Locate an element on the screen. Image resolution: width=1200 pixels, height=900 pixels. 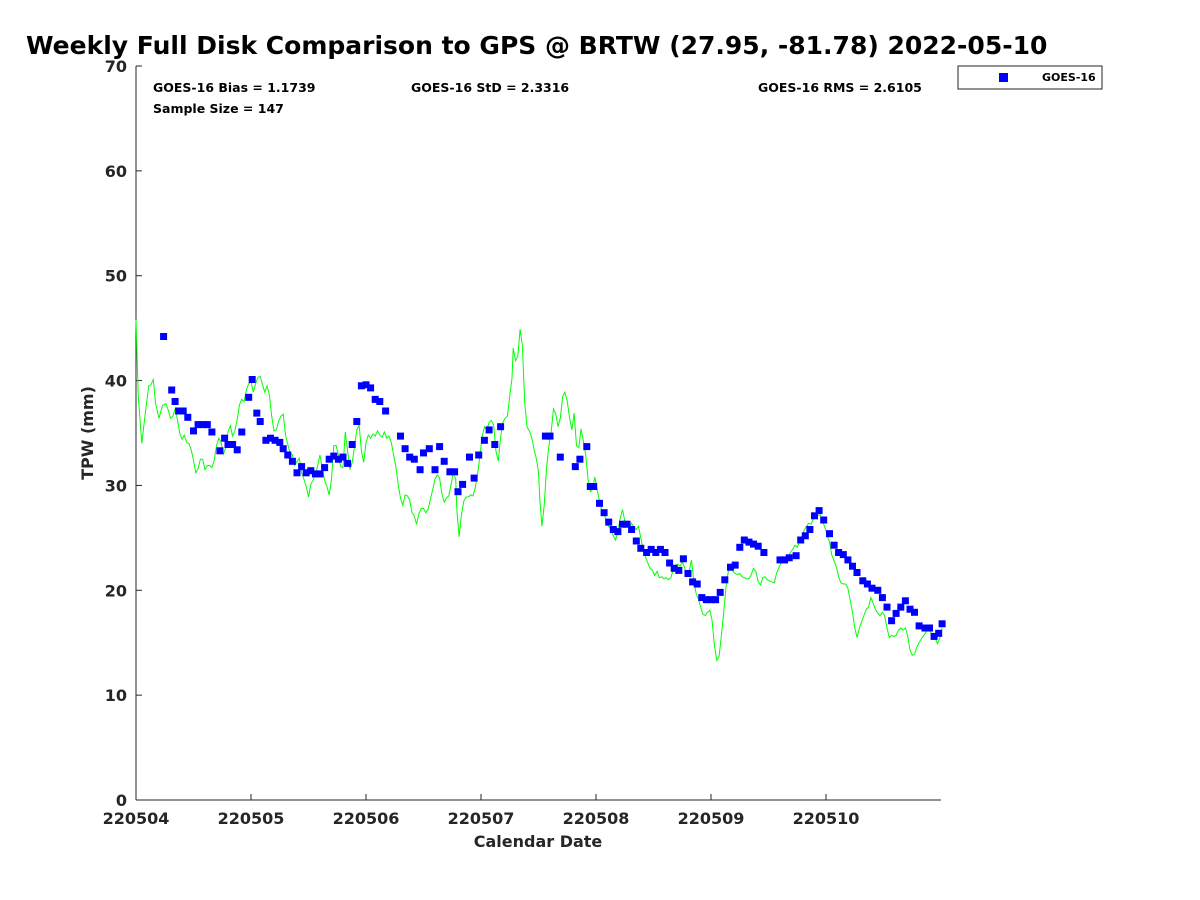
stat-sample-size: Sample Size = 147 is located at coordinates (218, 108).